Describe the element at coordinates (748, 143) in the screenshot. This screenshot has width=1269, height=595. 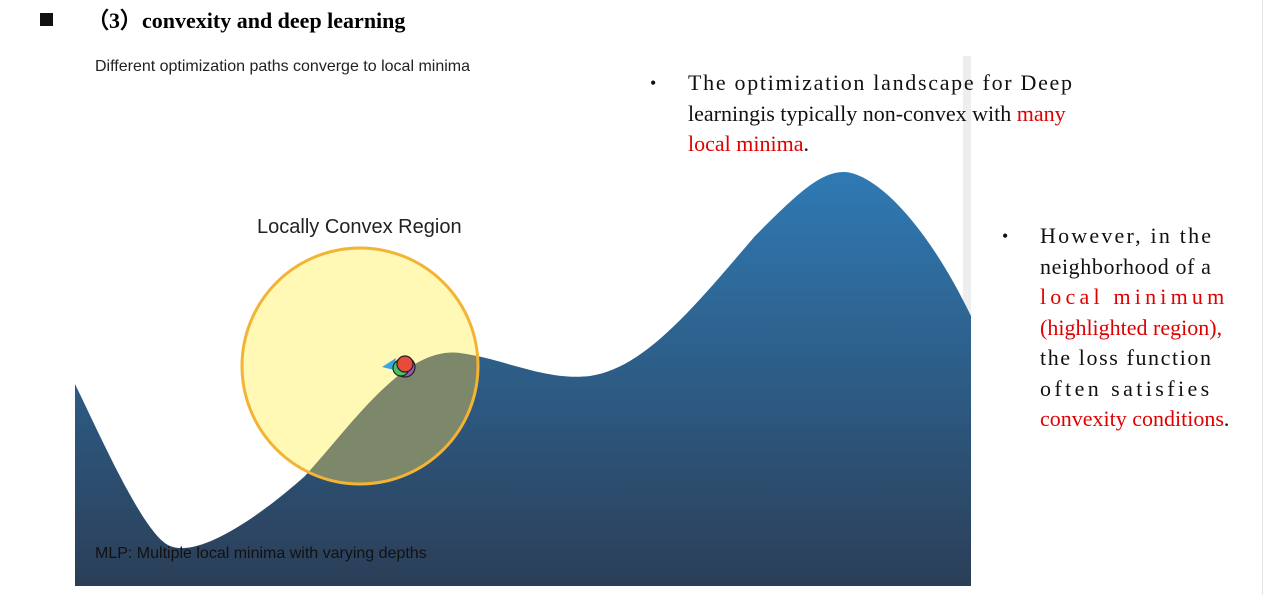
I see `bullet-nonconvex-line-3: local minima.` at that location.